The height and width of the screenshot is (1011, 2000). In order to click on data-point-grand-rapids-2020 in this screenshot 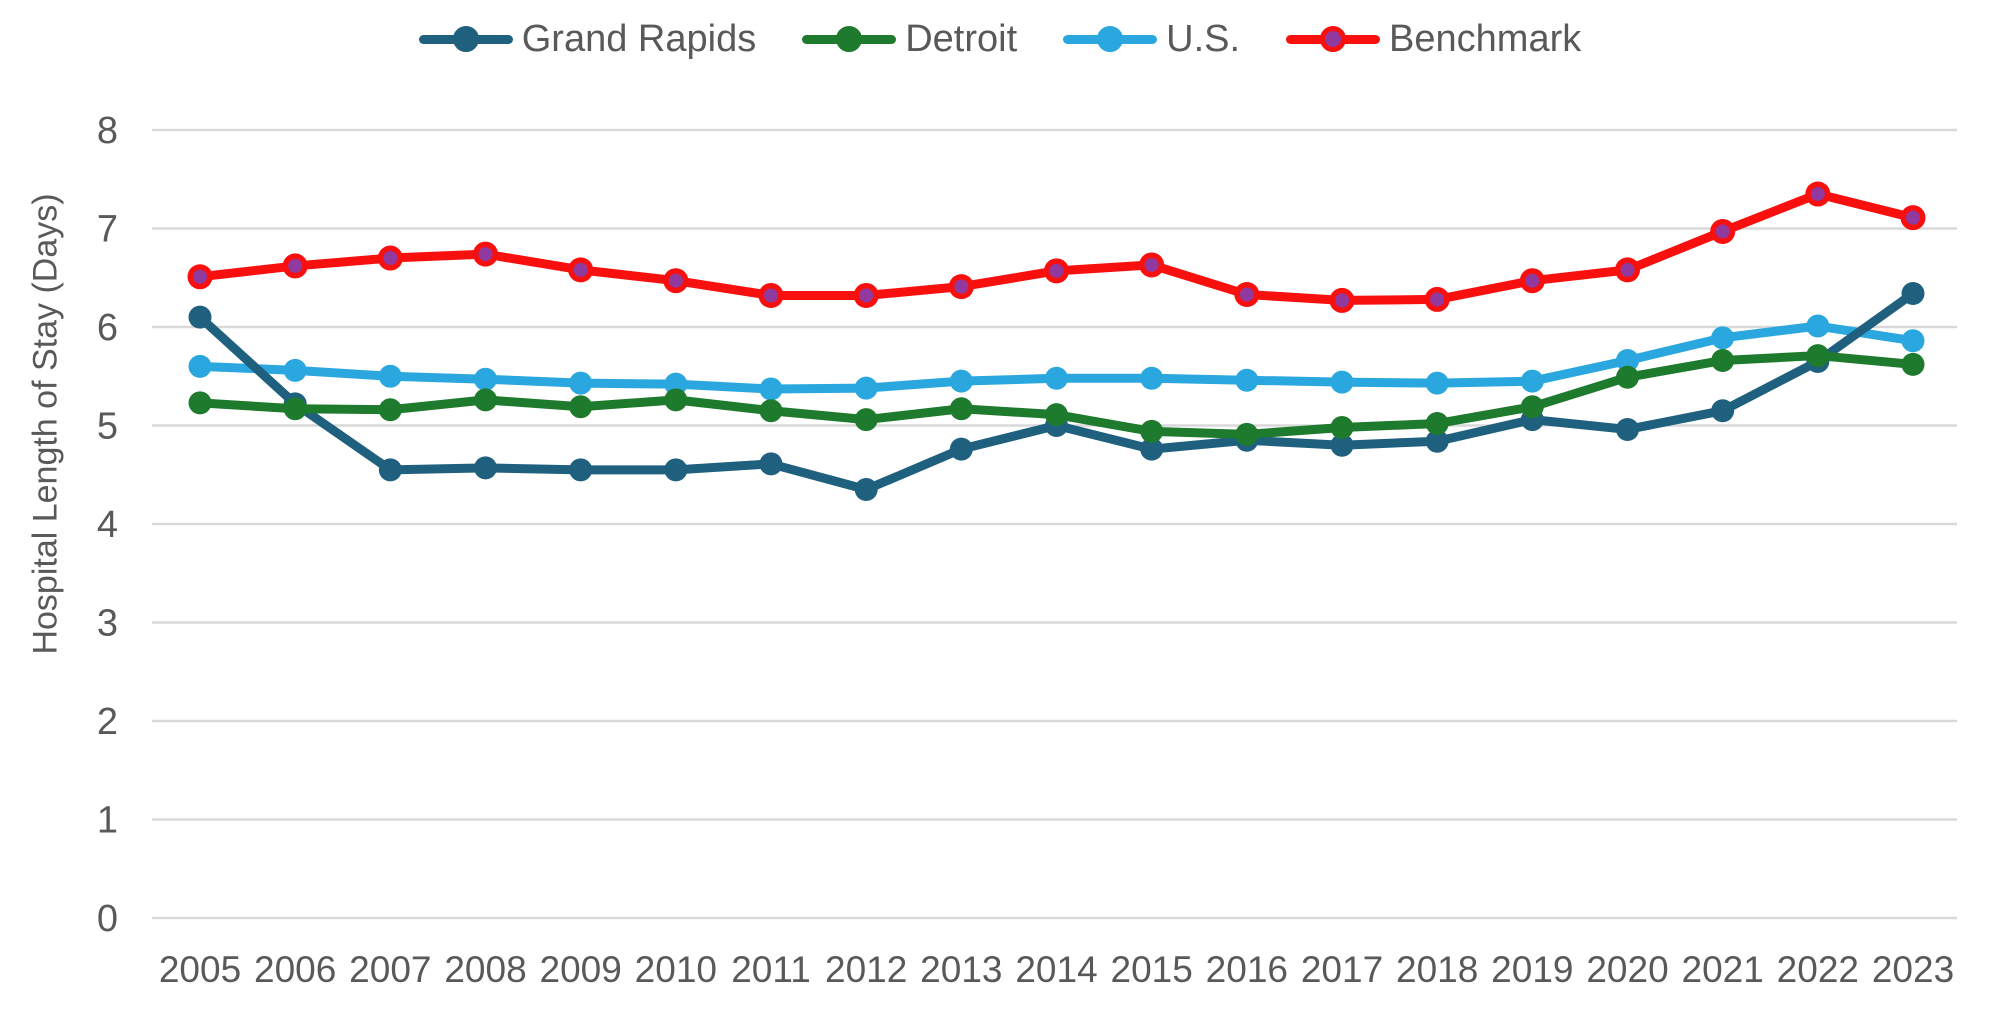, I will do `click(1627, 429)`.